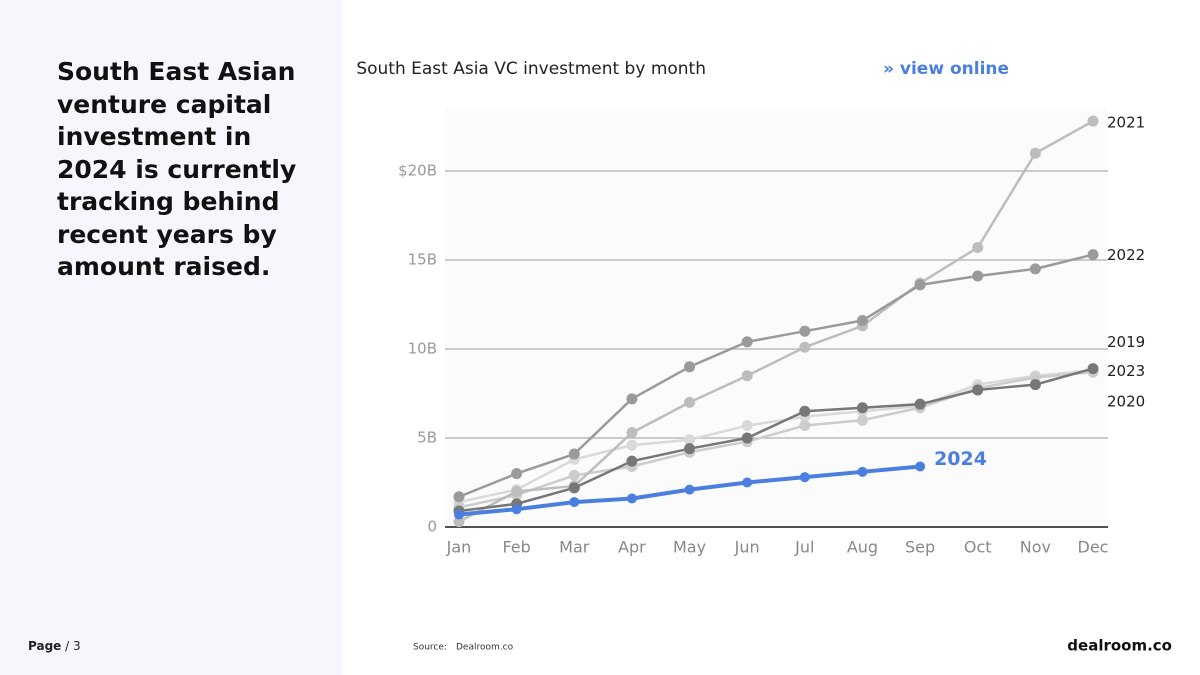 This screenshot has width=1200, height=675. I want to click on x-tick-label: Feb, so click(516, 547).